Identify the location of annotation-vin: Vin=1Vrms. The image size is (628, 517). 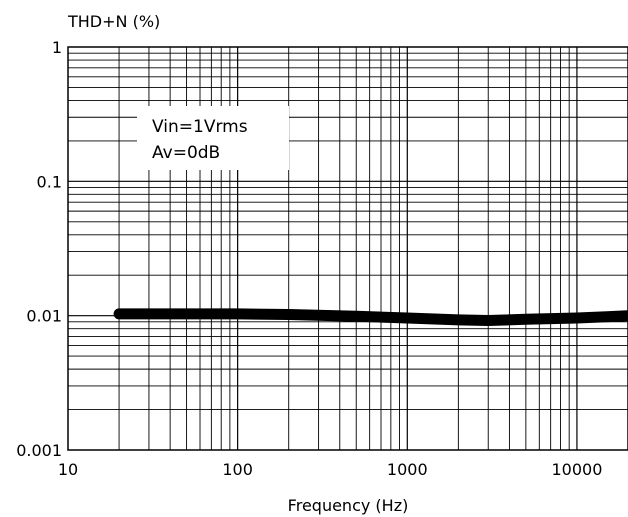
(200, 127).